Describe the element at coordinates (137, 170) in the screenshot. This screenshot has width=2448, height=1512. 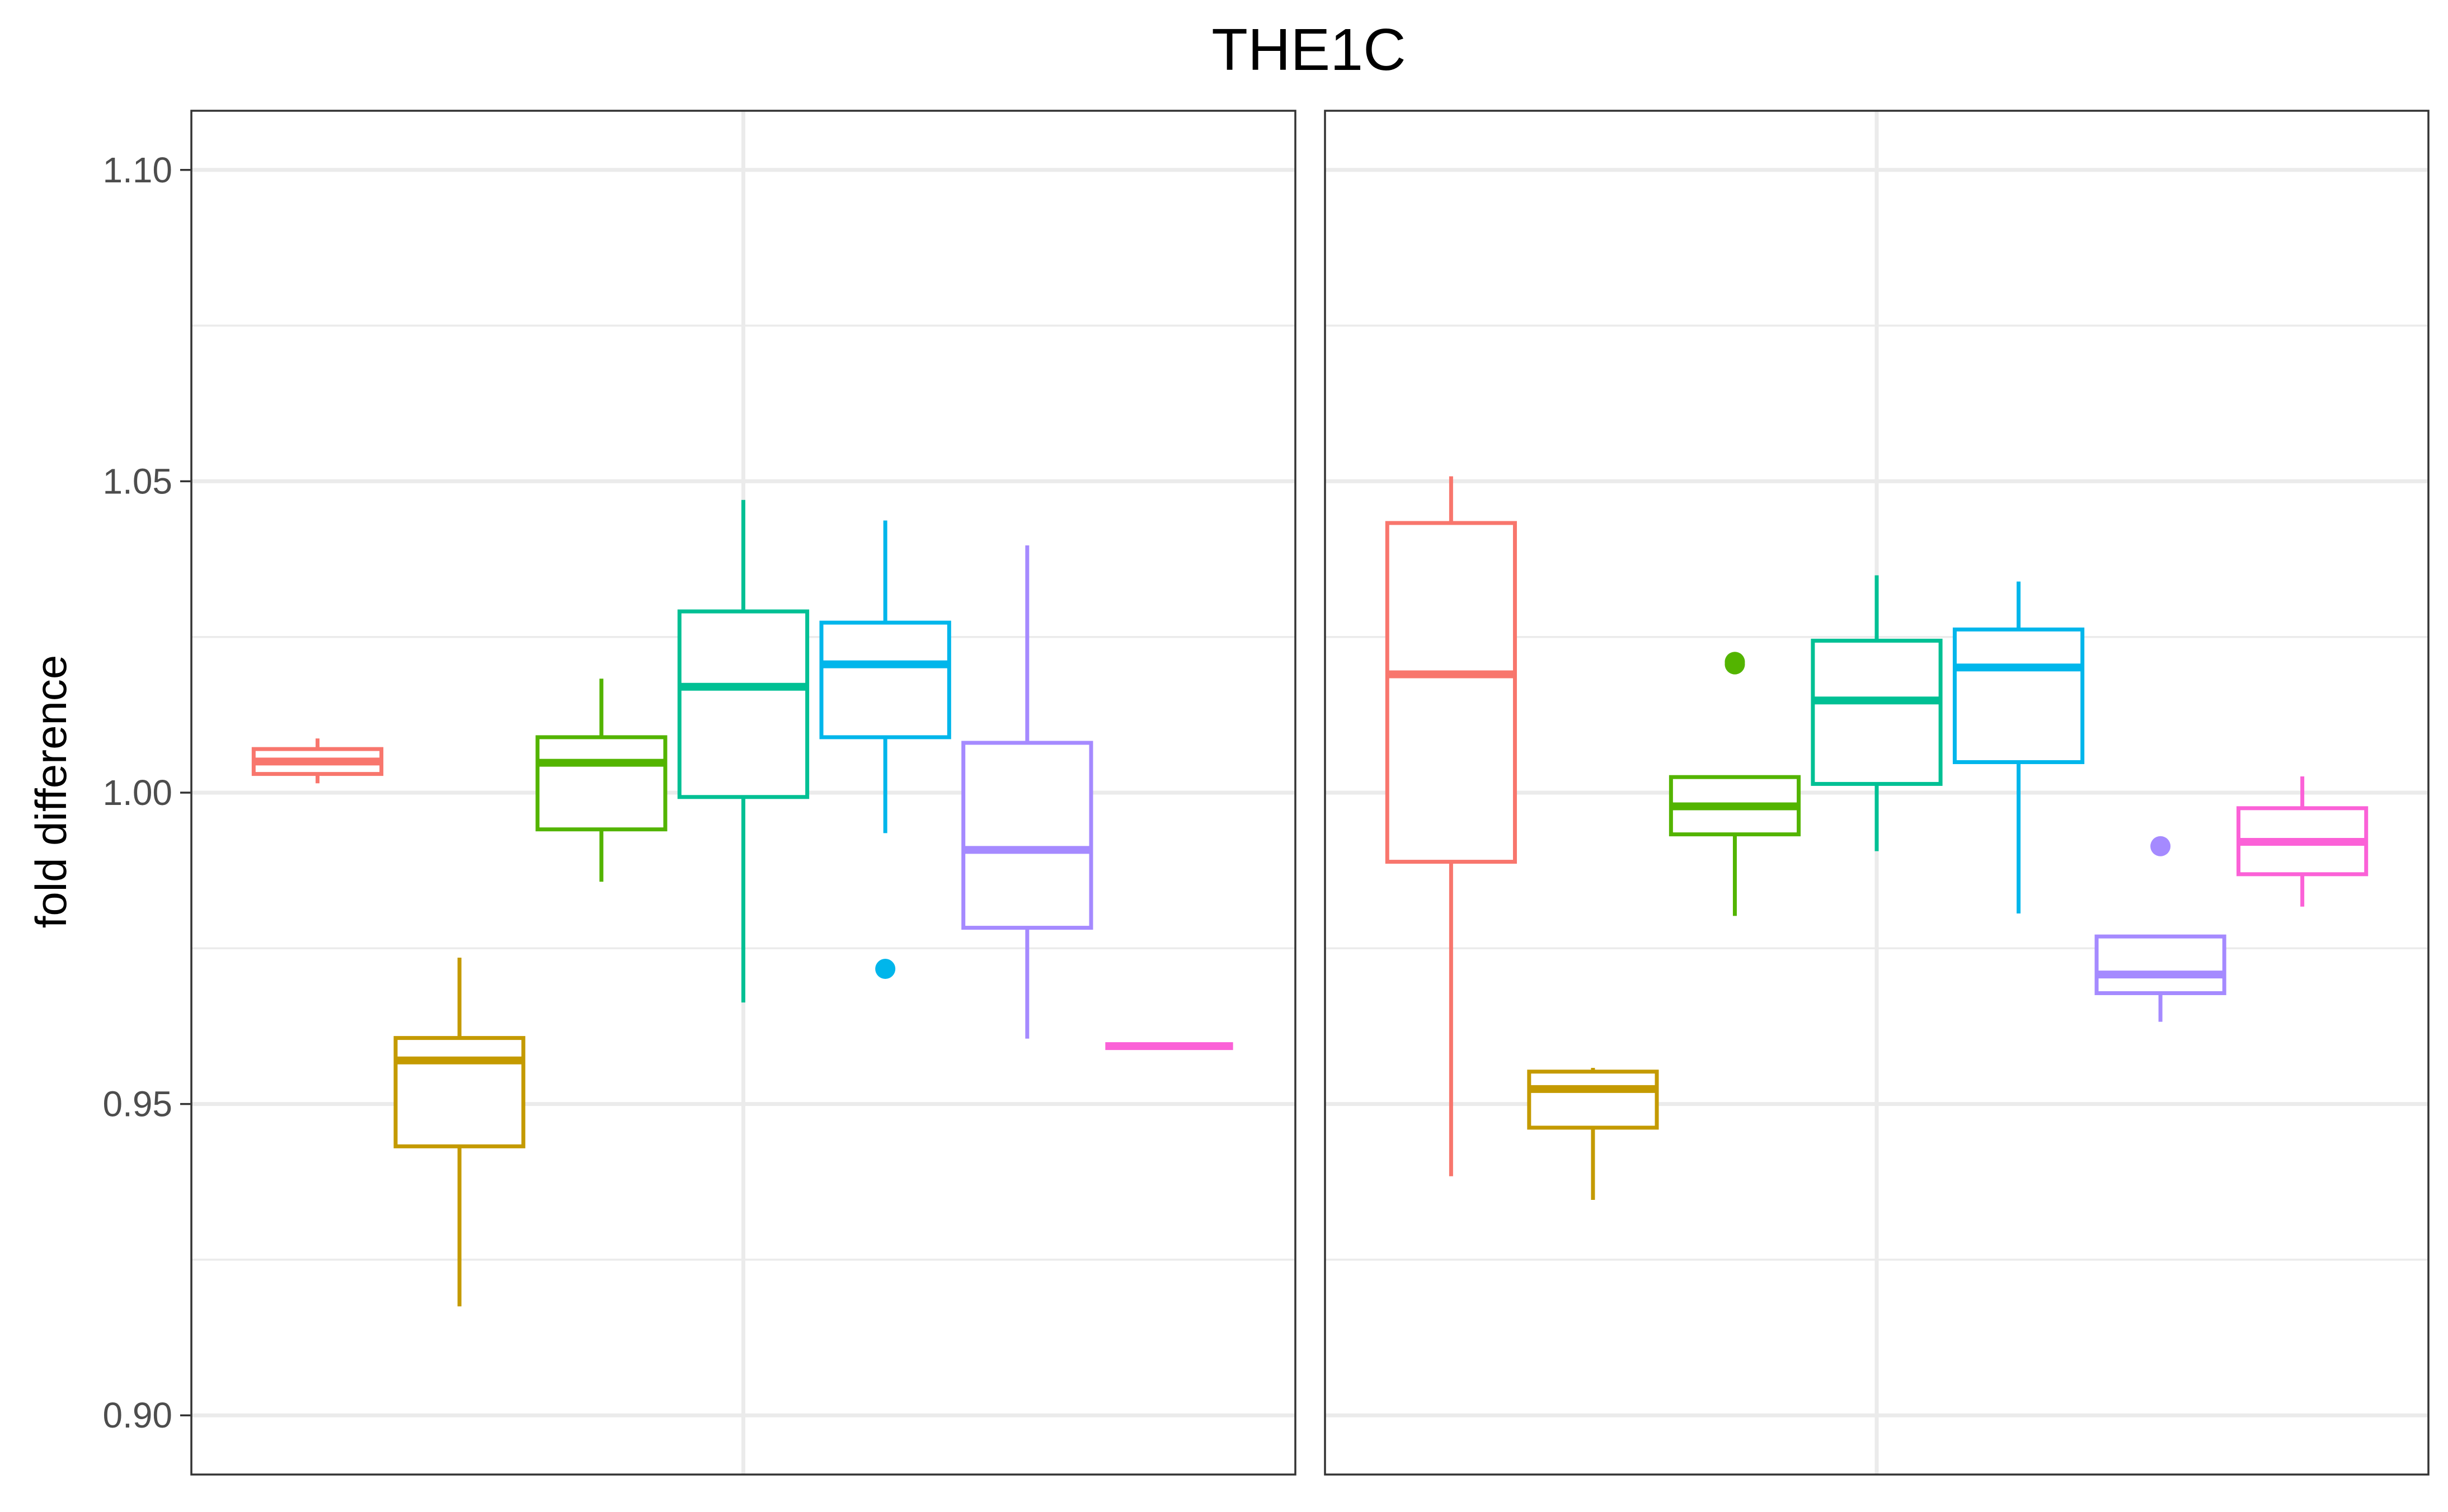
I see `y-tick-label-5: 1.10` at that location.